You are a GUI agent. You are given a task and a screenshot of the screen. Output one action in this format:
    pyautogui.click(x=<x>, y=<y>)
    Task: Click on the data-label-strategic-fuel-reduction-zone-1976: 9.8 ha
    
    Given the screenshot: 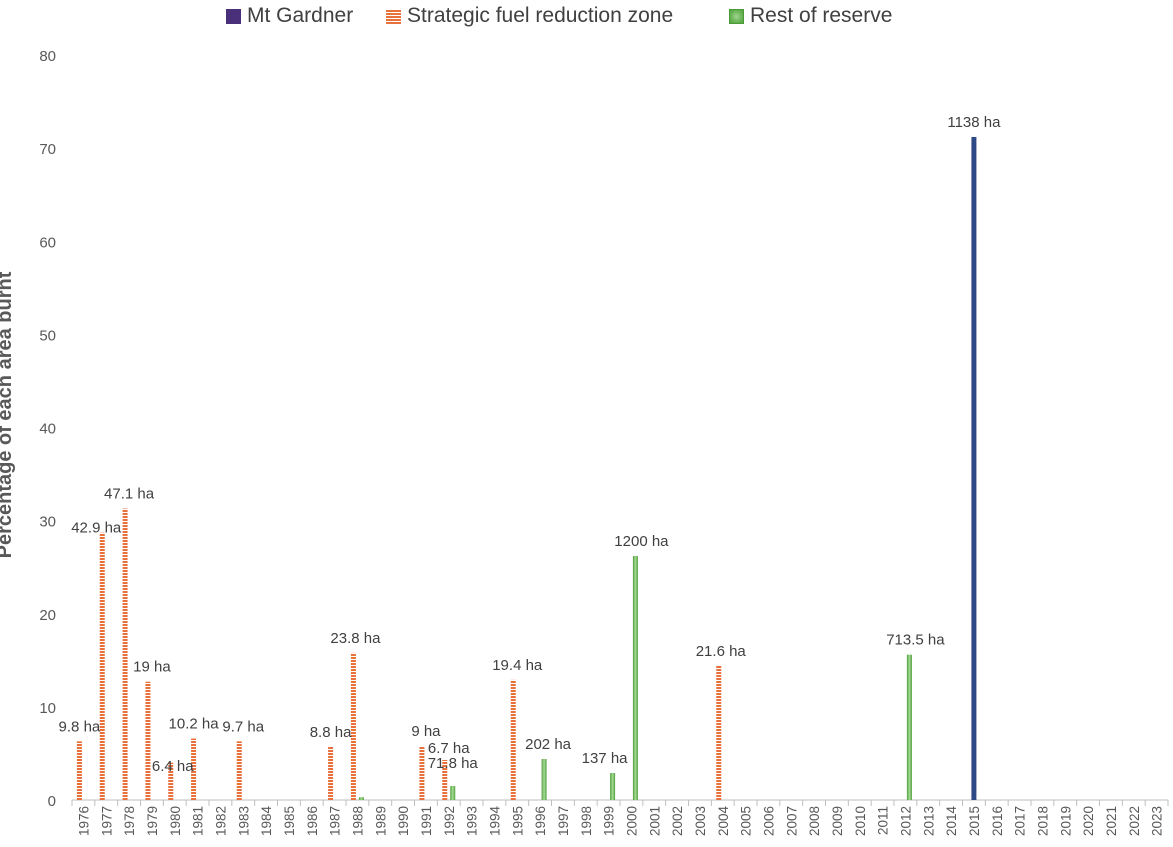 What is the action you would take?
    pyautogui.click(x=80, y=726)
    